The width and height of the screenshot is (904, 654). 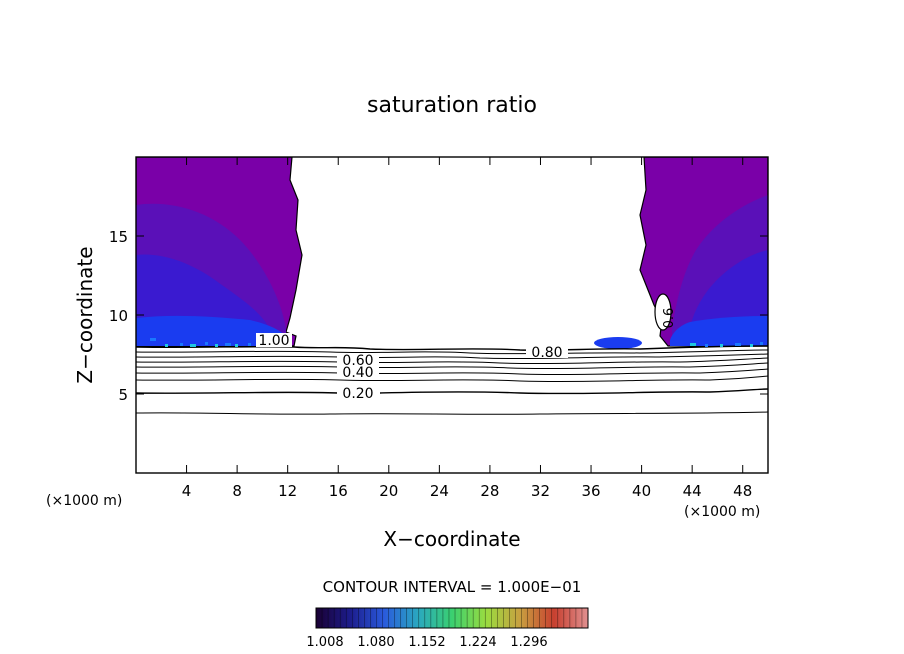 I want to click on y-tick-label: 10, so click(x=118, y=316).